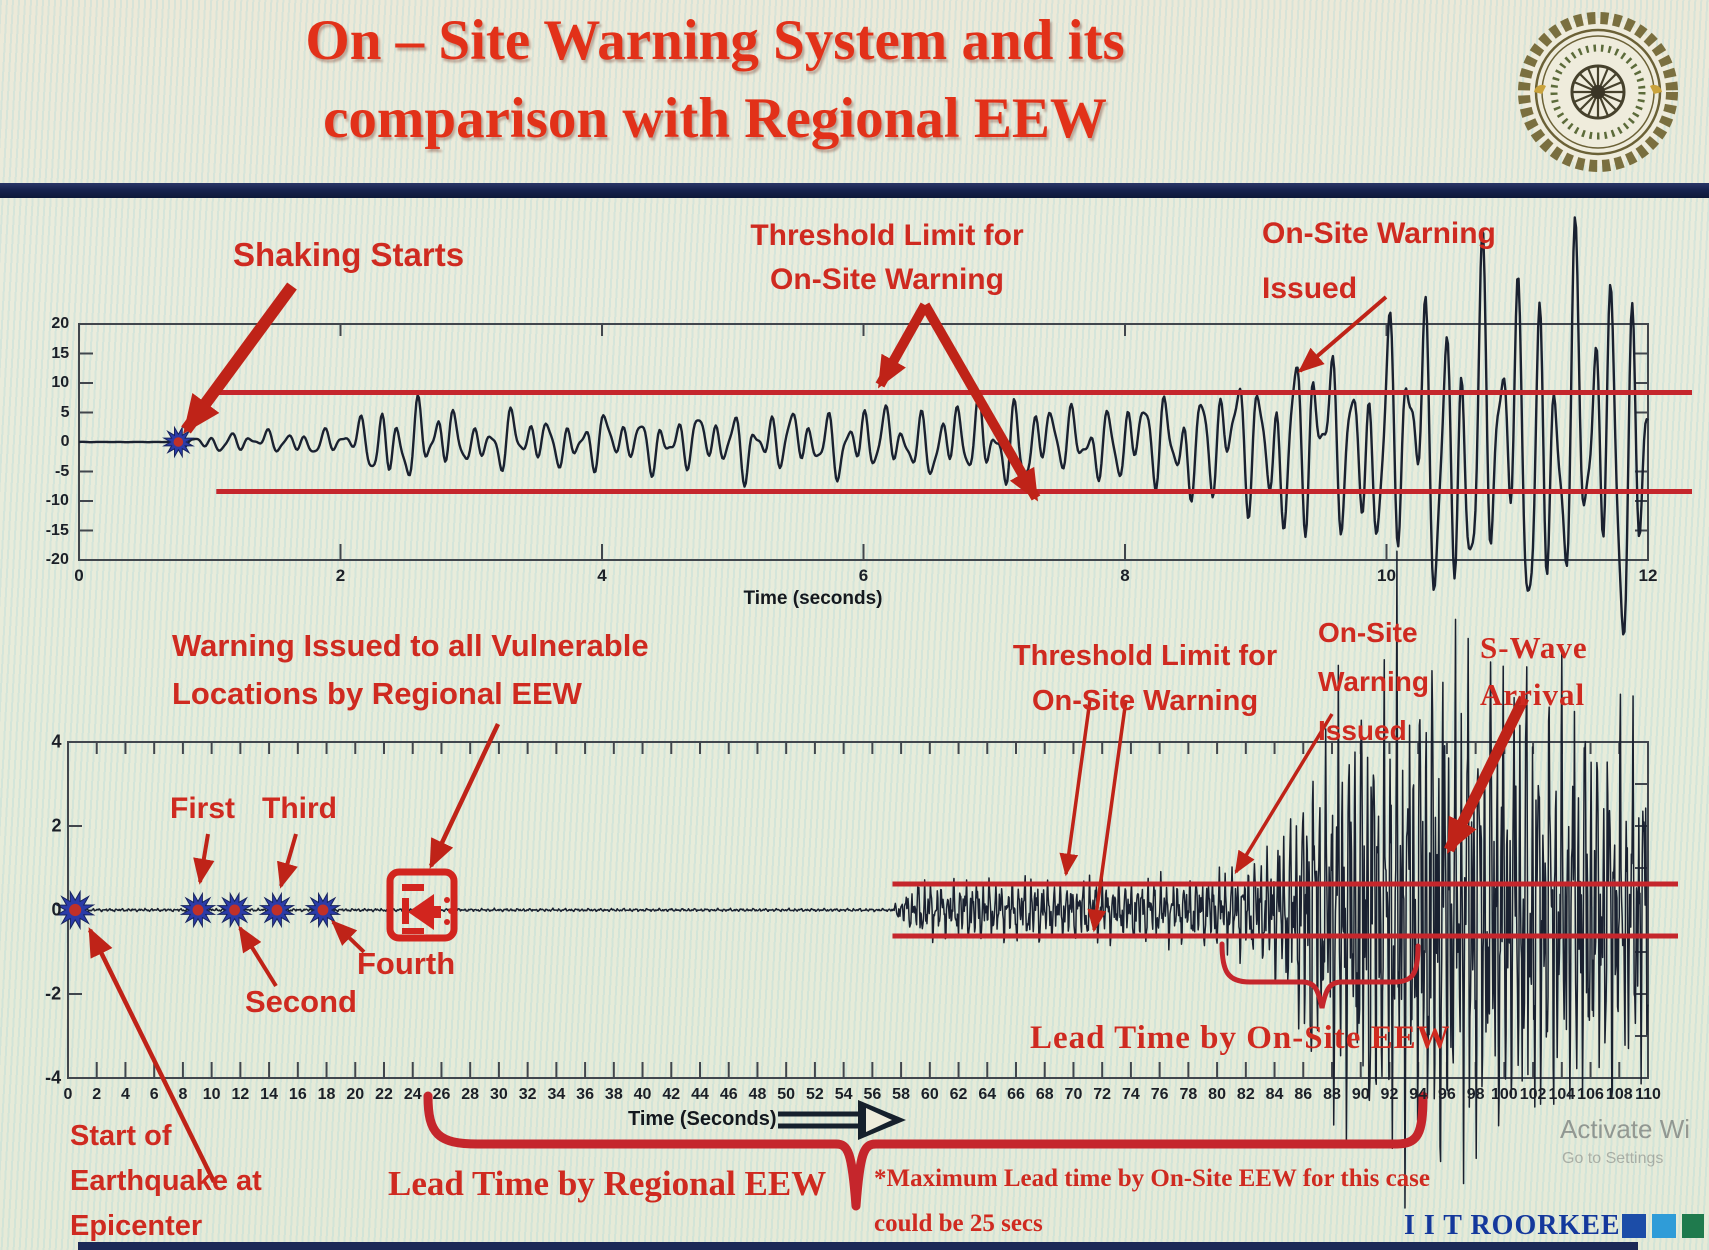 Image resolution: width=1709 pixels, height=1250 pixels. I want to click on s-wave-arrival-label: S-Wave Arrival, so click(1534, 671).